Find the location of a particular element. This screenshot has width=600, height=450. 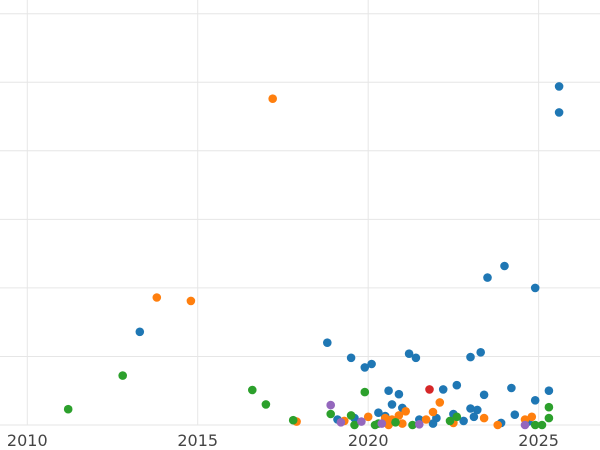

x-tick-label: 2010 is located at coordinates (27, 440).